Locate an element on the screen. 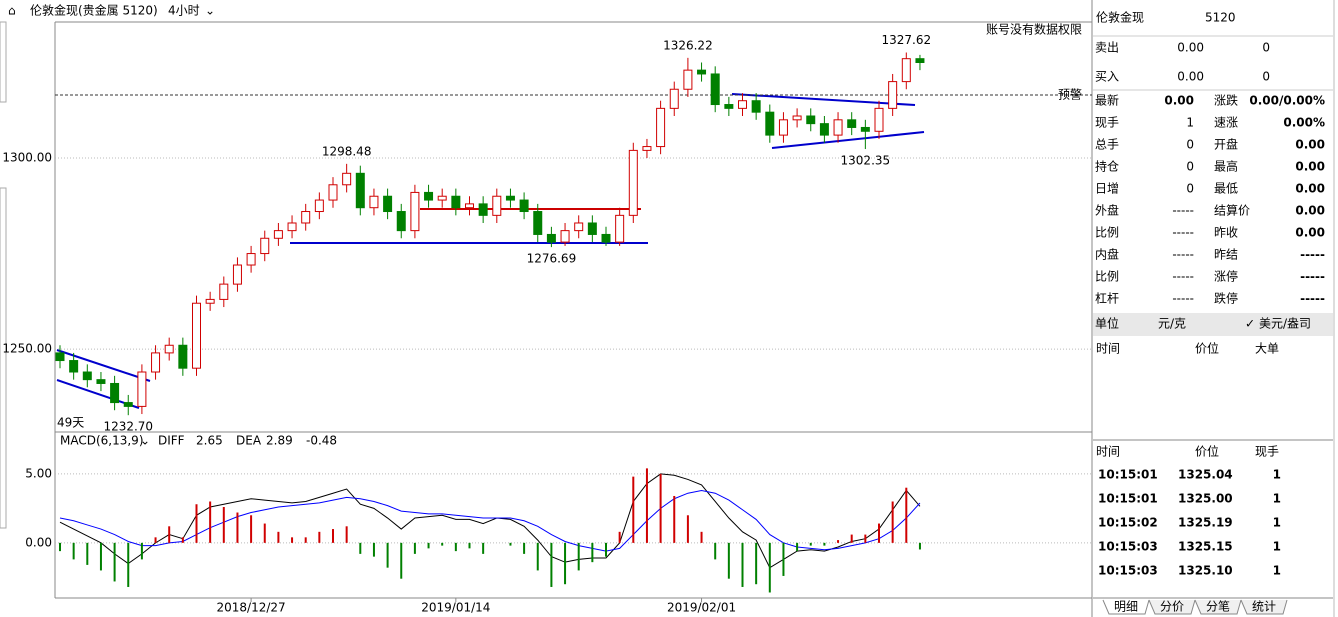 The width and height of the screenshot is (1338, 617). alert-label: 预警 is located at coordinates (1070, 93).